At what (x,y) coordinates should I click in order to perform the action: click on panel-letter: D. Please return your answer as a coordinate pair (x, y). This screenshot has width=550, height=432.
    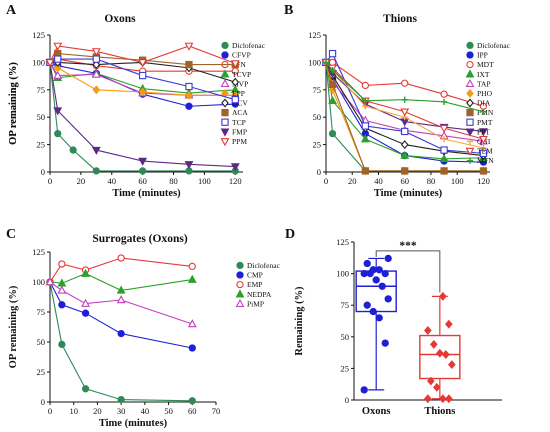
    Looking at the image, I should click on (290, 234).